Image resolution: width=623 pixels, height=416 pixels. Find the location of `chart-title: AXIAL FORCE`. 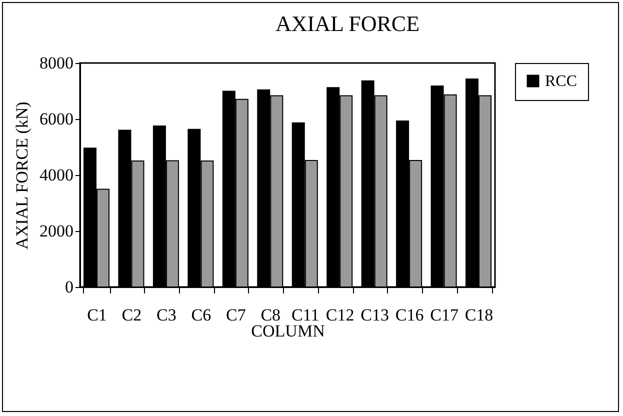

chart-title: AXIAL FORCE is located at coordinates (347, 23).